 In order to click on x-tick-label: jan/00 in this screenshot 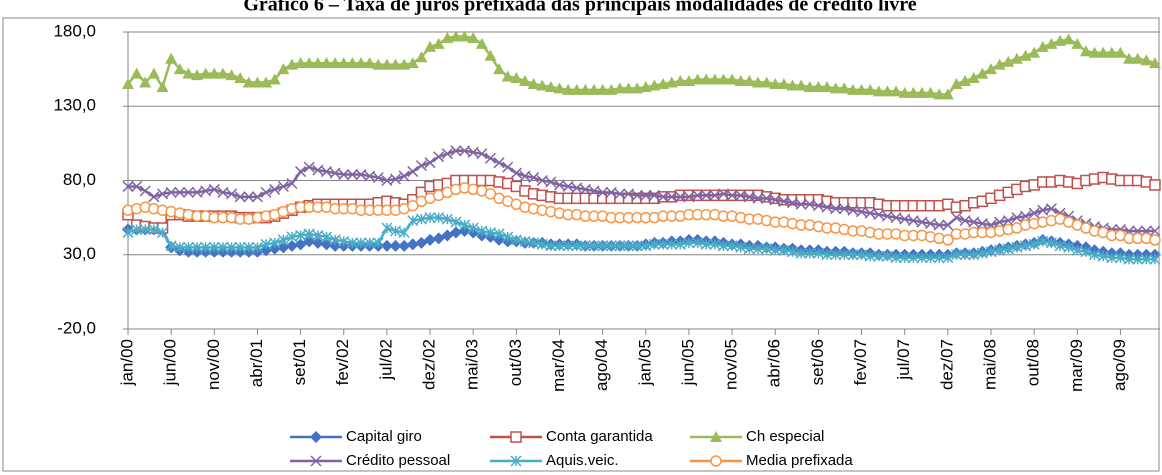, I will do `click(126, 362)`.